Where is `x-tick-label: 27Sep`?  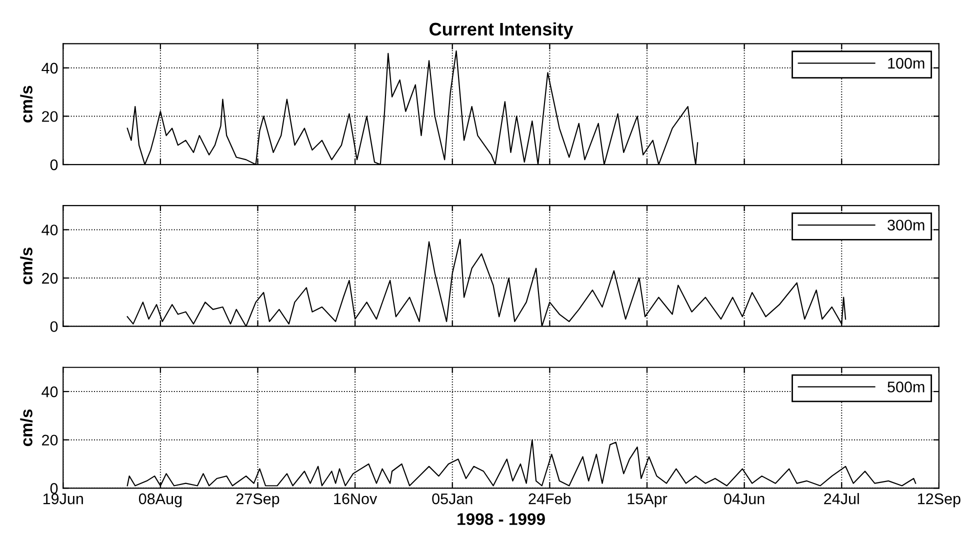
x-tick-label: 27Sep is located at coordinates (258, 500).